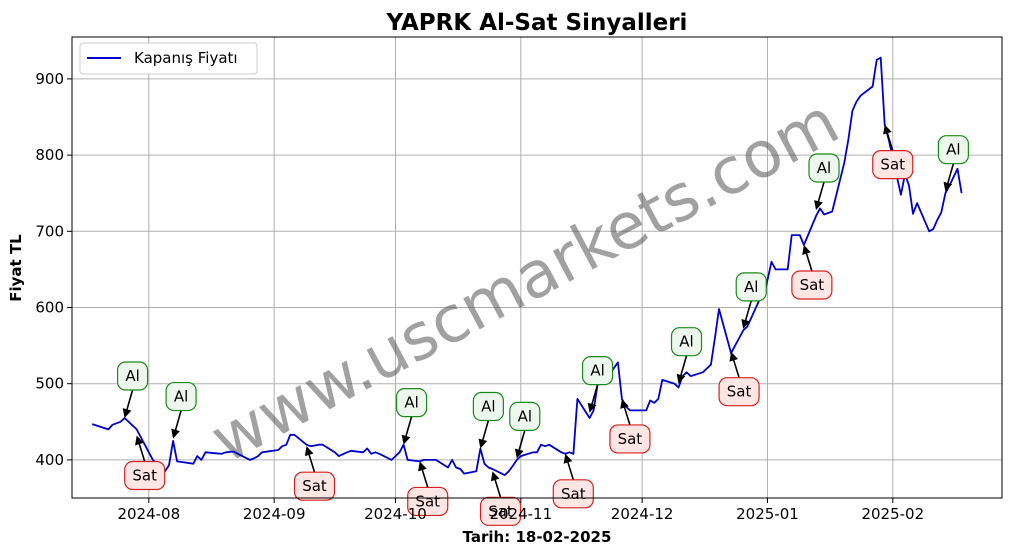 This screenshot has height=554, width=1012. What do you see at coordinates (537, 23) in the screenshot?
I see `chart-title: YAPRK Al-Sat Sinyalleri` at bounding box center [537, 23].